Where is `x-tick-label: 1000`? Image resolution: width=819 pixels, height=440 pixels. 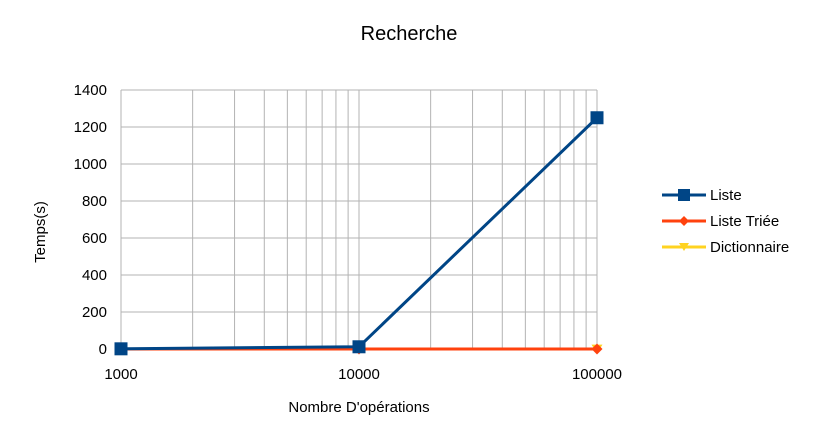
x-tick-label: 1000 is located at coordinates (120, 374).